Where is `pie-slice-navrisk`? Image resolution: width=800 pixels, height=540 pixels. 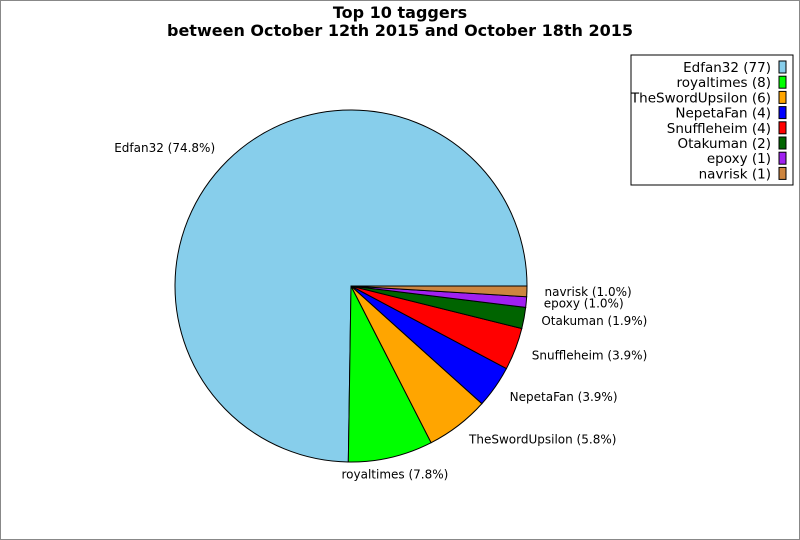 pie-slice-navrisk is located at coordinates (439, 291).